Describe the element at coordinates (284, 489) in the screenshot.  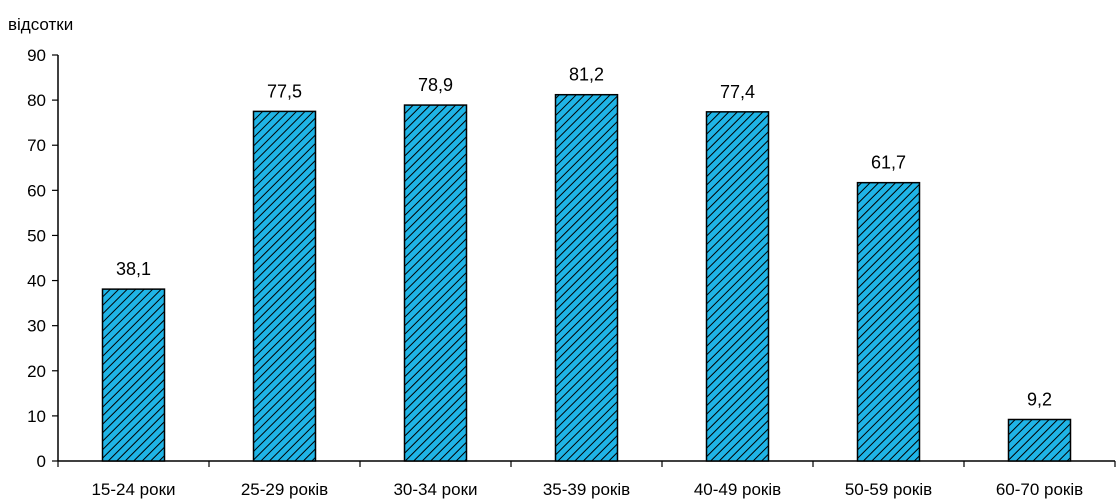
I see `x-tick-label: 25-29 років` at that location.